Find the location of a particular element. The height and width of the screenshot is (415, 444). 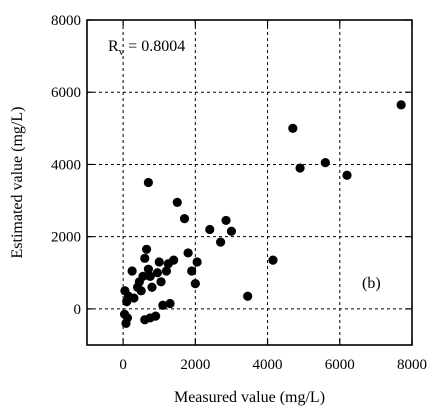

rv-annotation: Rv = 0.8004 is located at coordinates (146, 48).